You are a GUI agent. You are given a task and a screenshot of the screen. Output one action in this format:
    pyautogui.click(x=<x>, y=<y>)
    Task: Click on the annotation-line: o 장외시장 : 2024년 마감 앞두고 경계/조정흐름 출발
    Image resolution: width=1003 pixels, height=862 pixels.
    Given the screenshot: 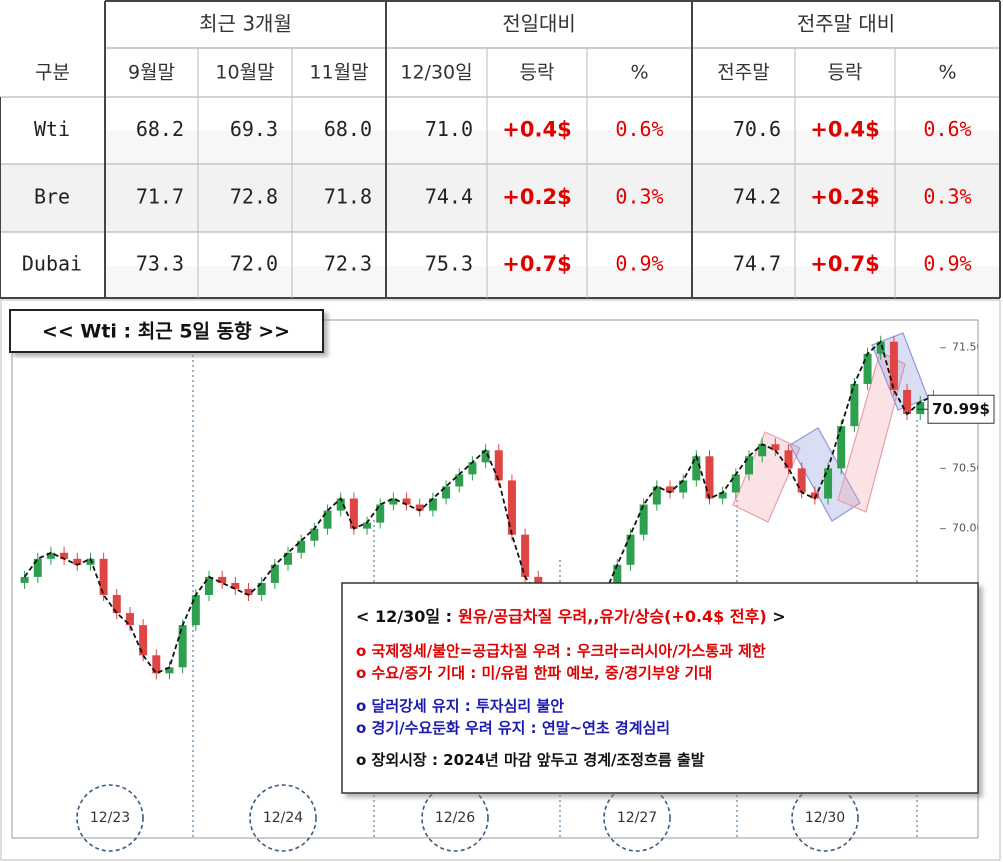 What is the action you would take?
    pyautogui.click(x=530, y=760)
    